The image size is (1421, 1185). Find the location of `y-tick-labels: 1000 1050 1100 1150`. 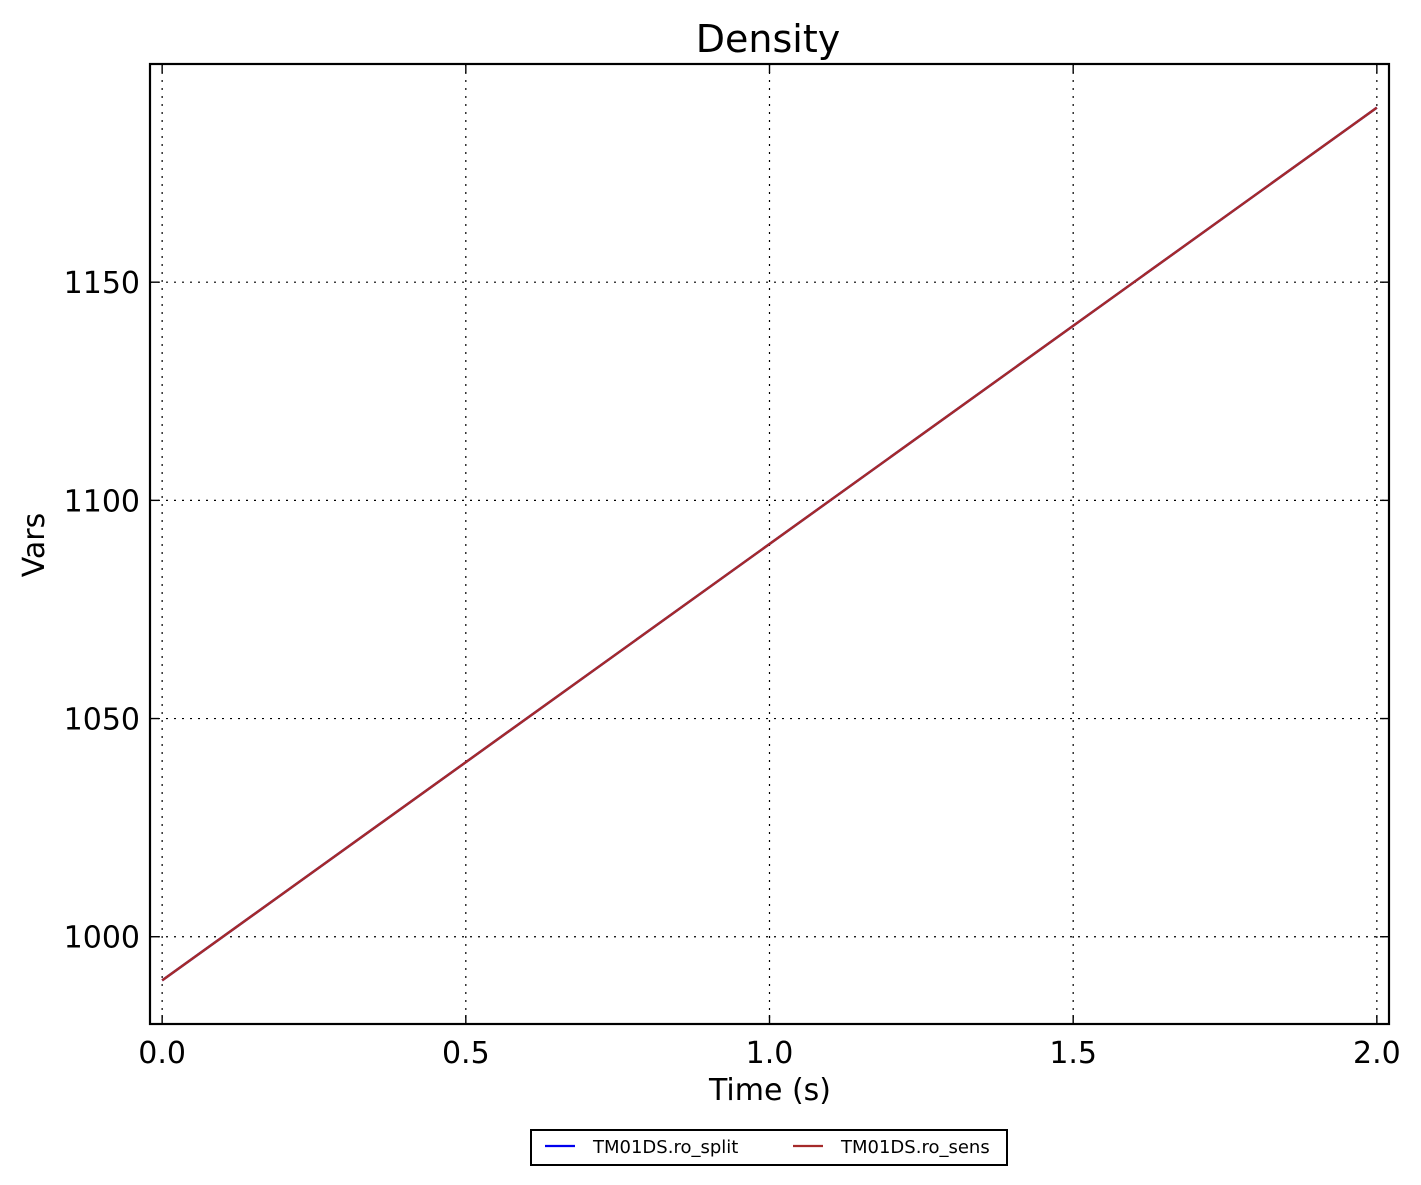

y-tick-labels: 1000 1050 1100 1150 is located at coordinates (102, 611).